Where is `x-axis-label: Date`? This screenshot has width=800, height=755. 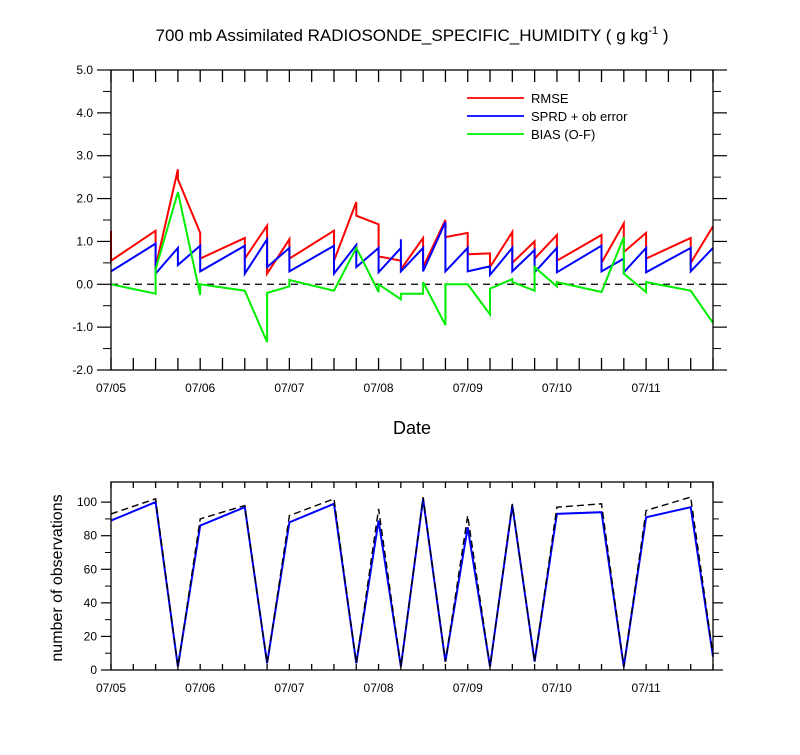 x-axis-label: Date is located at coordinates (412, 428).